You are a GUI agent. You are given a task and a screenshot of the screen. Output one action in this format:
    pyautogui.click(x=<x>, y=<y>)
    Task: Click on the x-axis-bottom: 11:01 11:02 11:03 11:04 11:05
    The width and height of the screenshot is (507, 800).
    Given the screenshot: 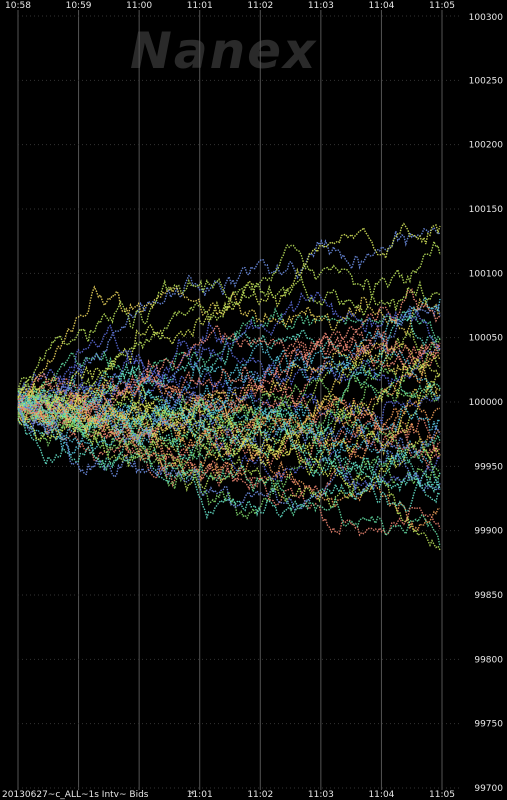 What is the action you would take?
    pyautogui.click(x=321, y=795)
    